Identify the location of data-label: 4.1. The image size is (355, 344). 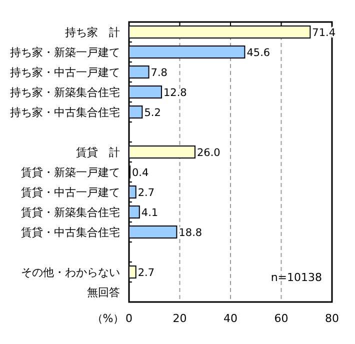
(149, 213).